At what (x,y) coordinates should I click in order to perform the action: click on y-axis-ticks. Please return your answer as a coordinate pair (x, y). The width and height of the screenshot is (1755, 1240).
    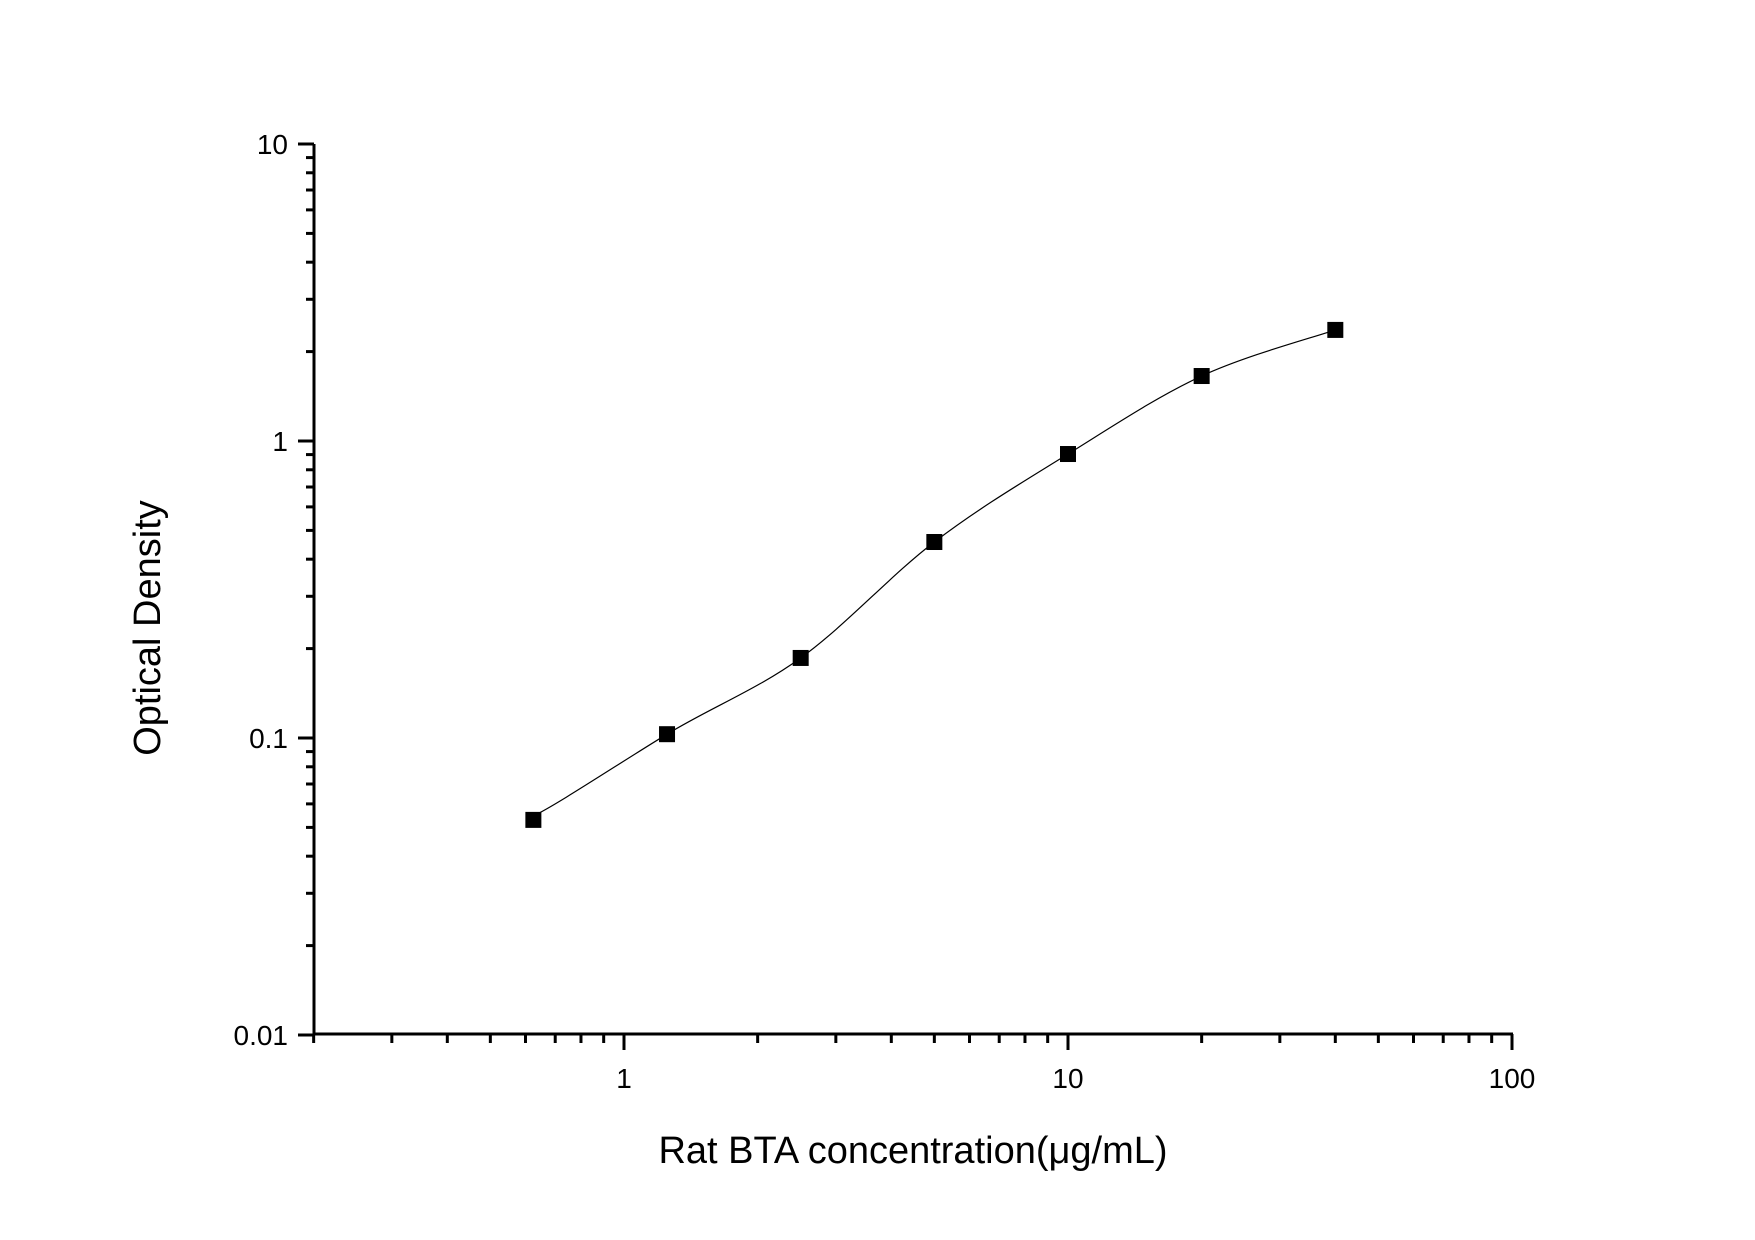
    Looking at the image, I should click on (306, 589).